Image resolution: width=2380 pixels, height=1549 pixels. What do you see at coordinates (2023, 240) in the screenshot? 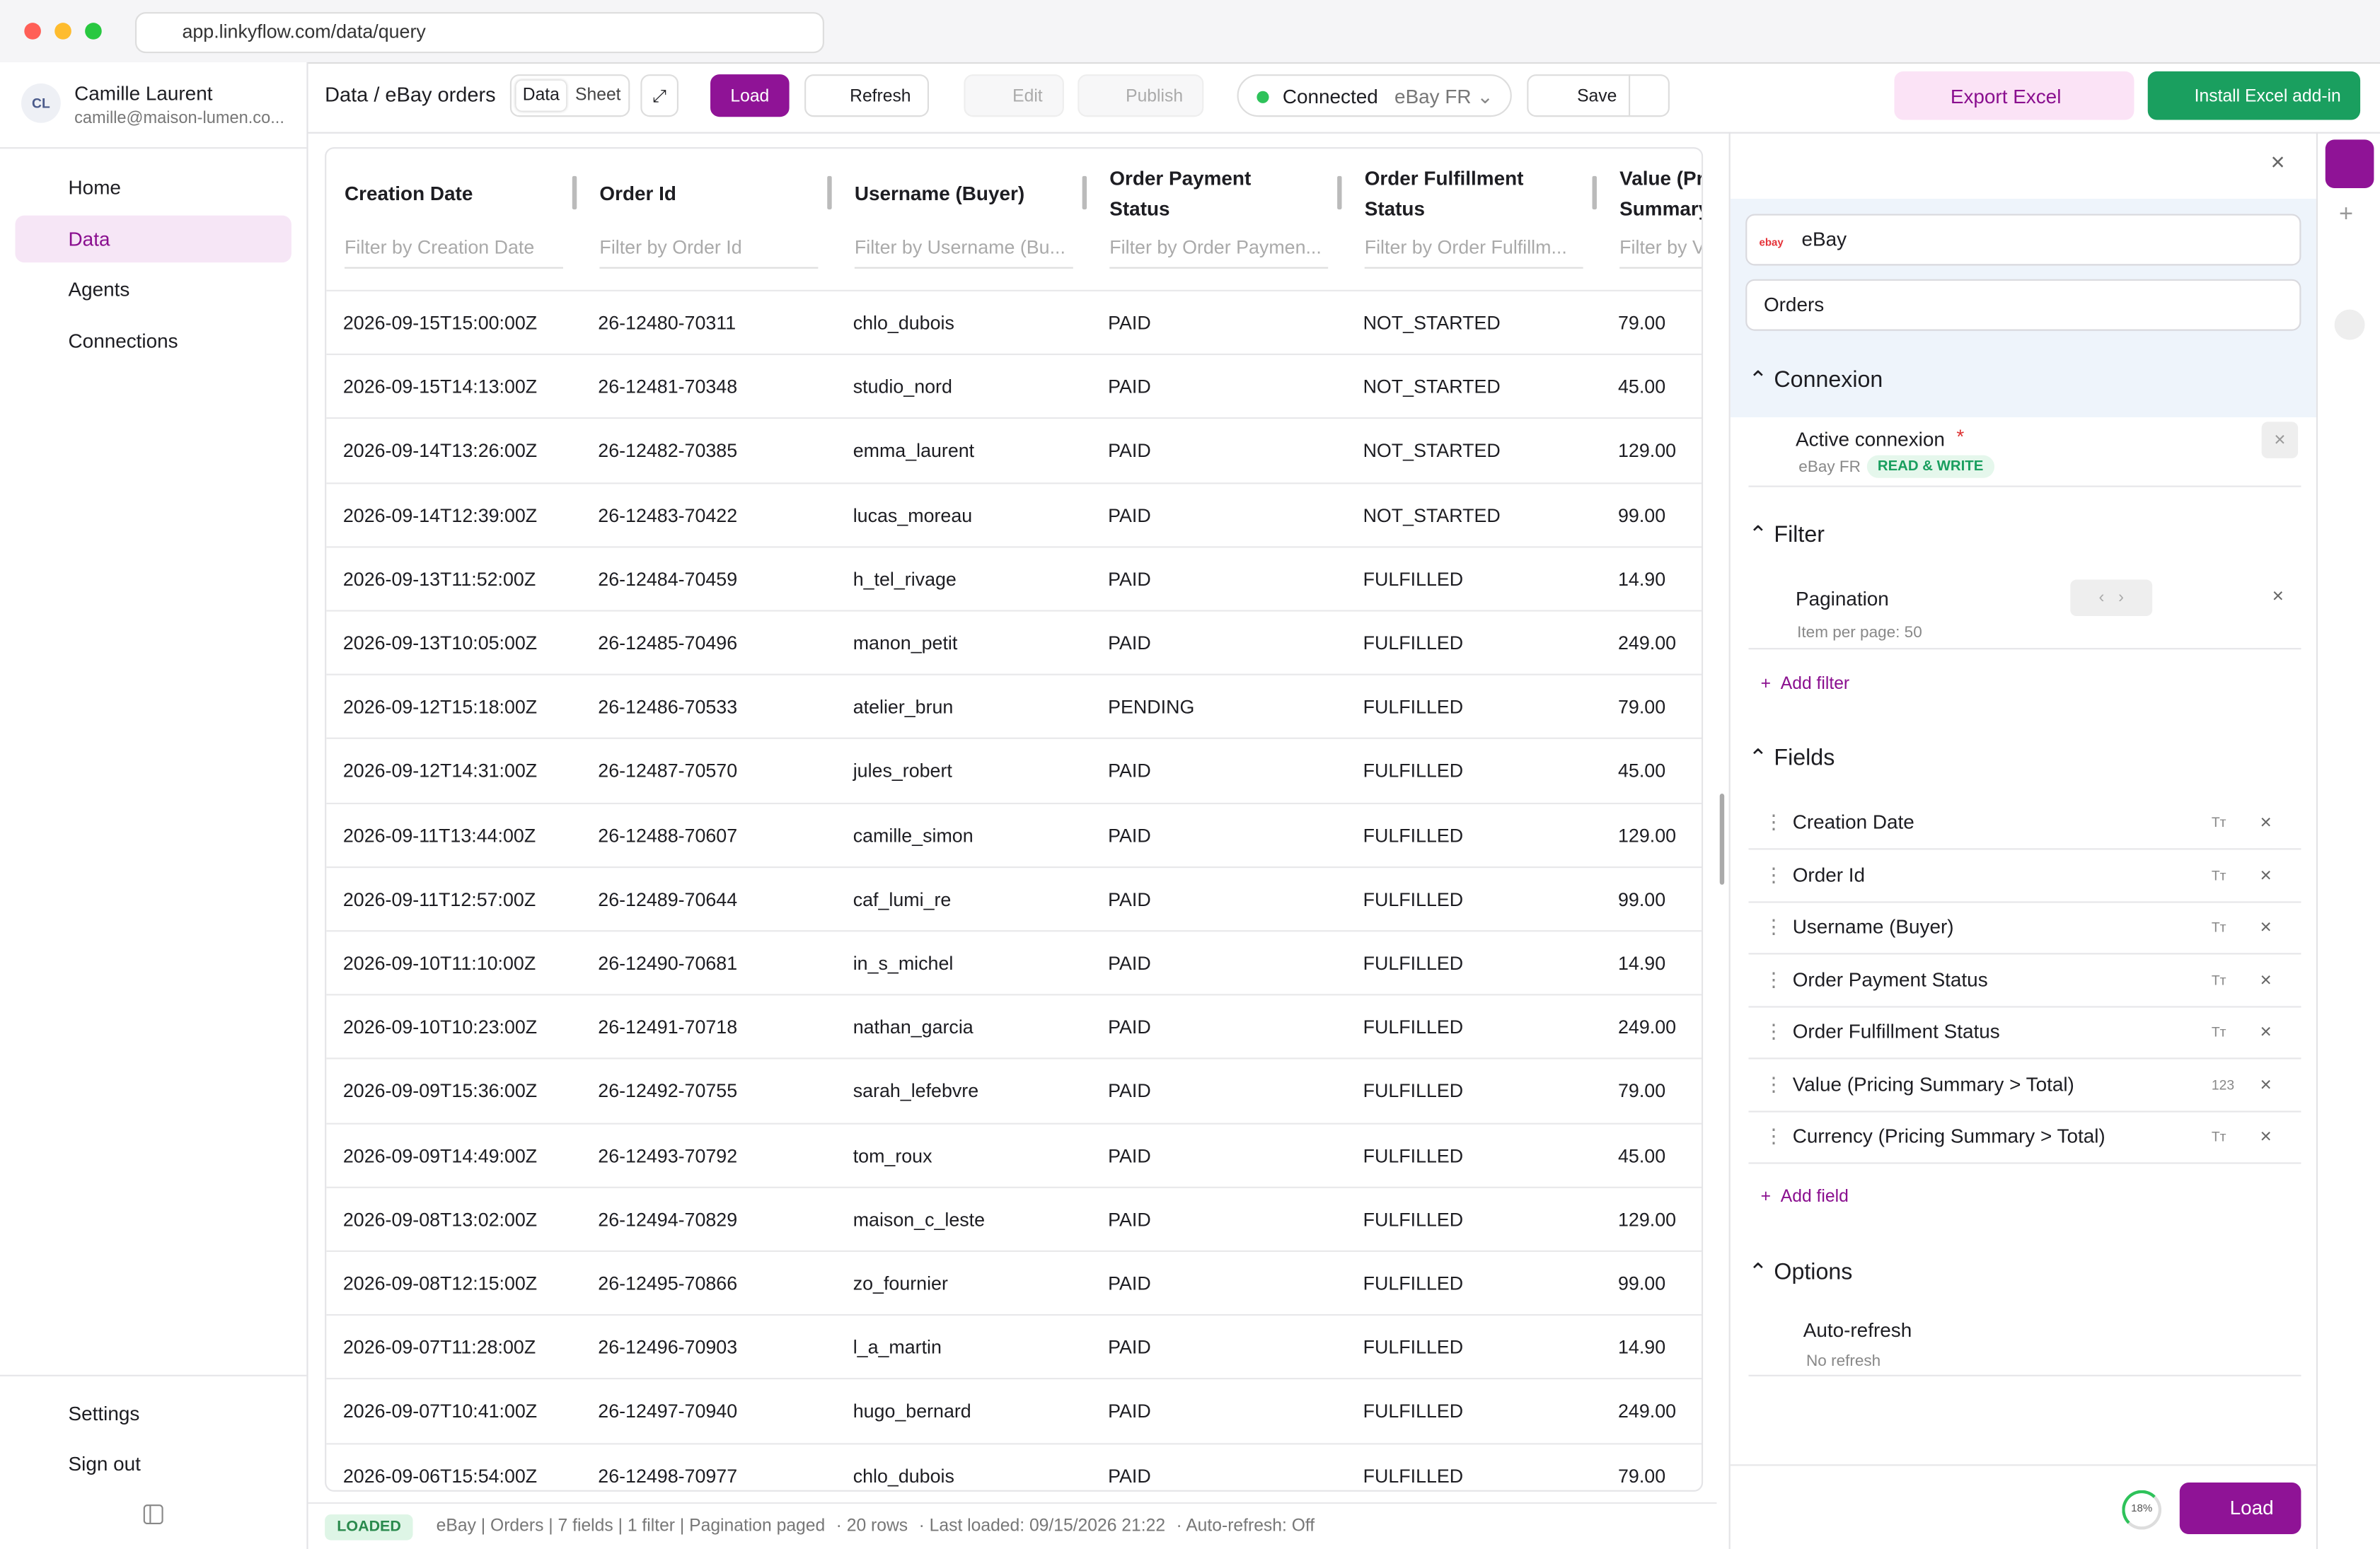
I see `source-select: ebay eBay` at bounding box center [2023, 240].